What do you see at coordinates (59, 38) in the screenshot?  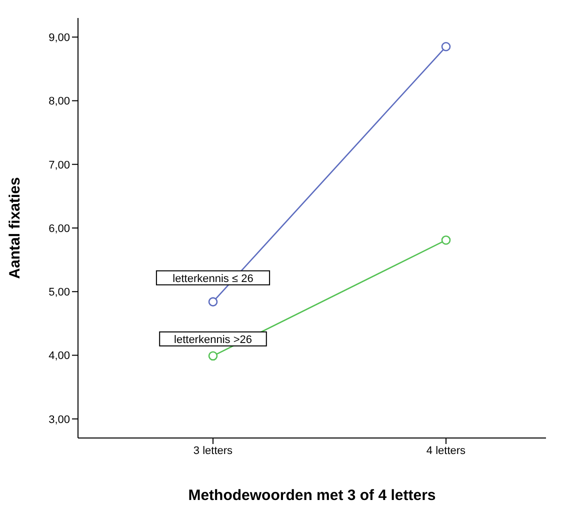 I see `y-tick-label: 9,00` at bounding box center [59, 38].